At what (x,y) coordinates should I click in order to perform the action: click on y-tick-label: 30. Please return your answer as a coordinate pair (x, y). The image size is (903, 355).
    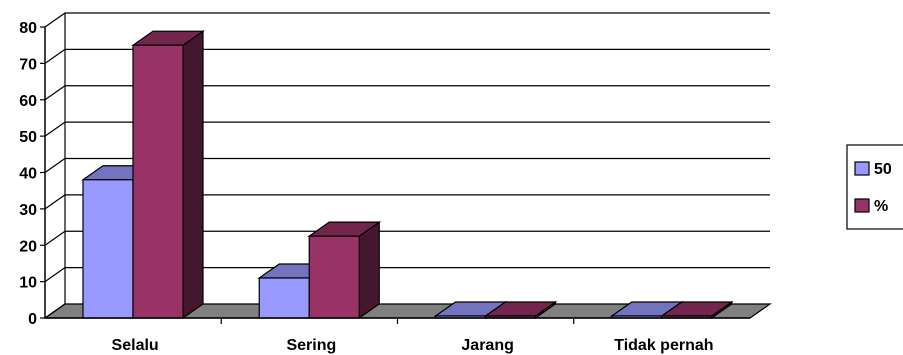
    Looking at the image, I should click on (28, 210).